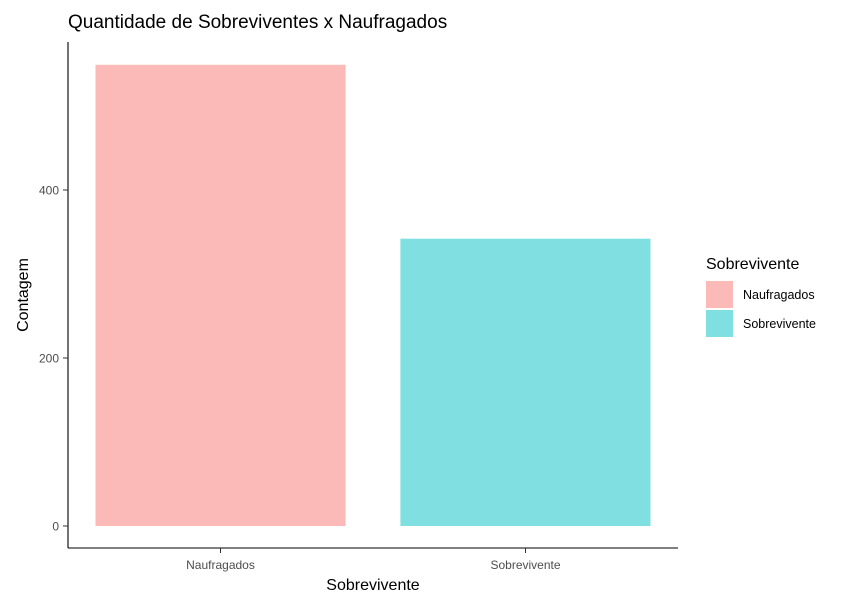 The width and height of the screenshot is (861, 597). What do you see at coordinates (525, 565) in the screenshot?
I see `x-tick-label: Sobrevivente` at bounding box center [525, 565].